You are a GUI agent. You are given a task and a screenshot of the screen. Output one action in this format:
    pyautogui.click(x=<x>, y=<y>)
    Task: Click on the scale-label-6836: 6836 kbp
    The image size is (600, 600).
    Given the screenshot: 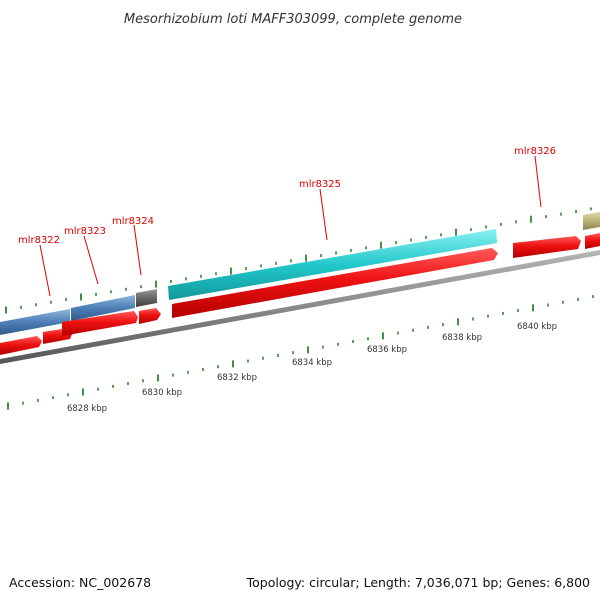 What is the action you would take?
    pyautogui.click(x=387, y=350)
    